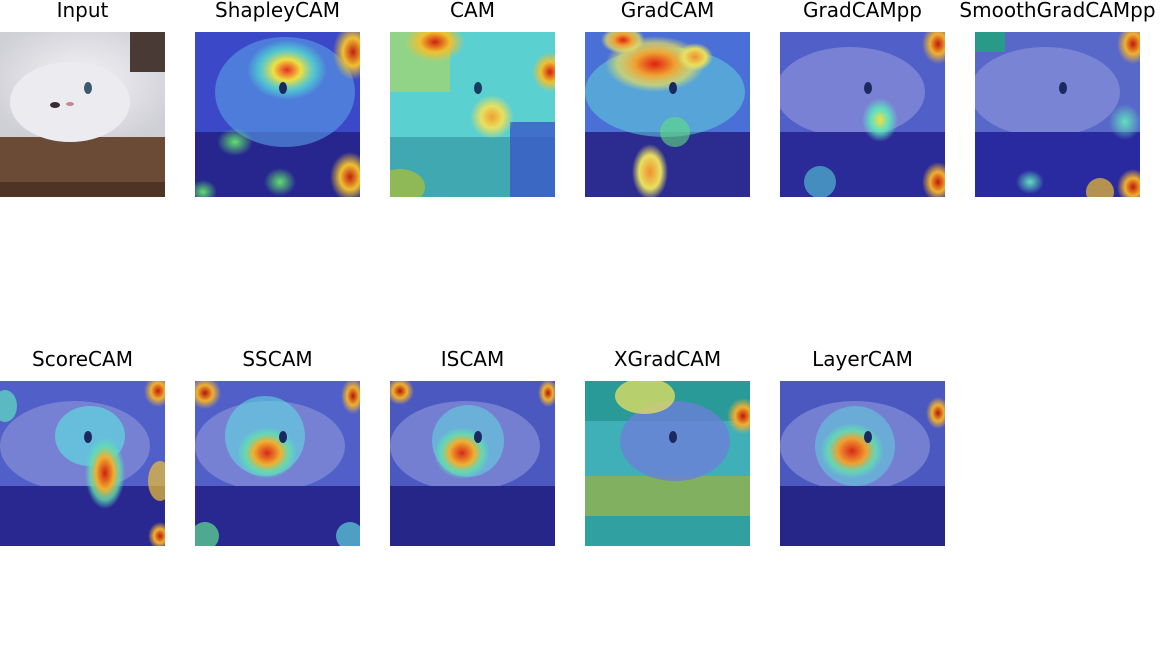  What do you see at coordinates (82, 114) in the screenshot?
I see `input-image` at bounding box center [82, 114].